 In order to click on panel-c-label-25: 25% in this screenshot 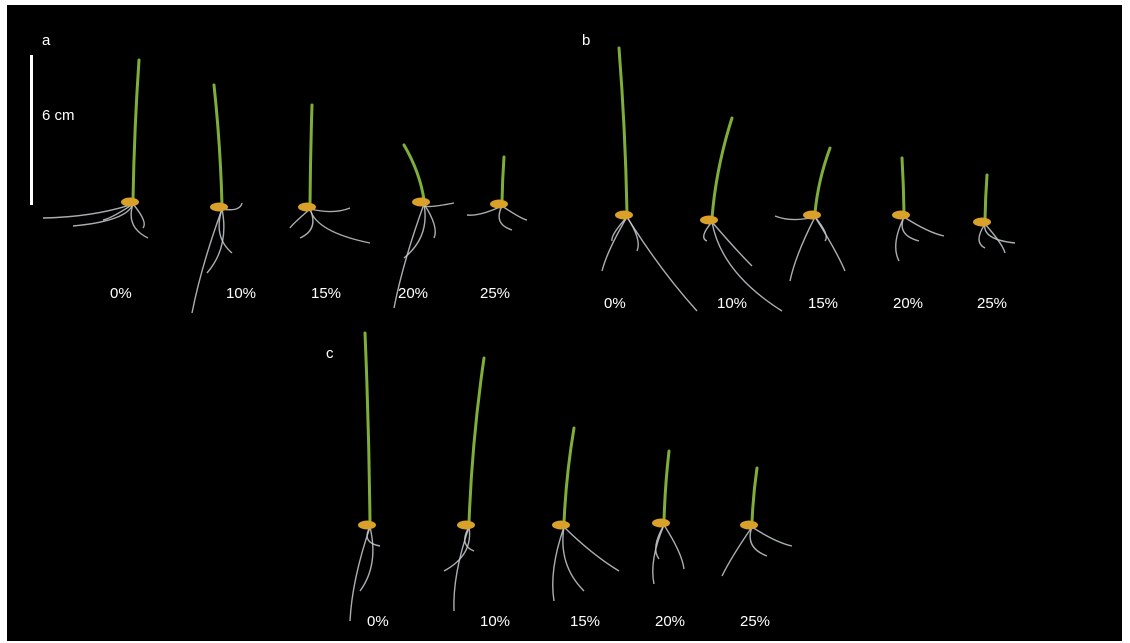, I will do `click(755, 621)`.